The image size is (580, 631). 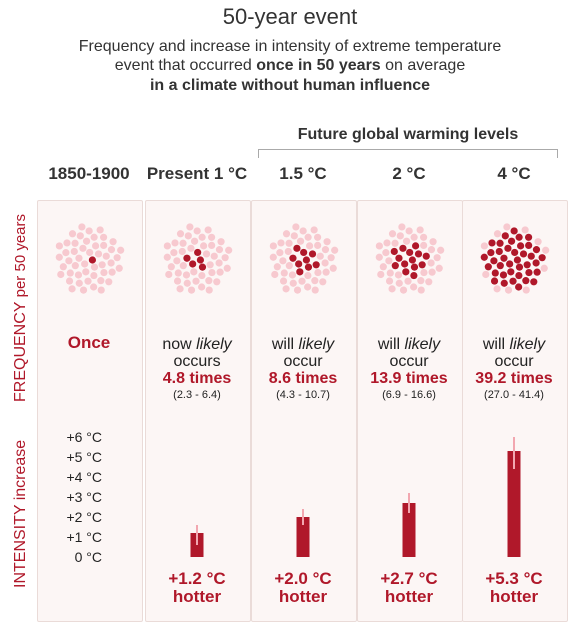 What do you see at coordinates (409, 173) in the screenshot?
I see `column-header-2: 2 °C` at bounding box center [409, 173].